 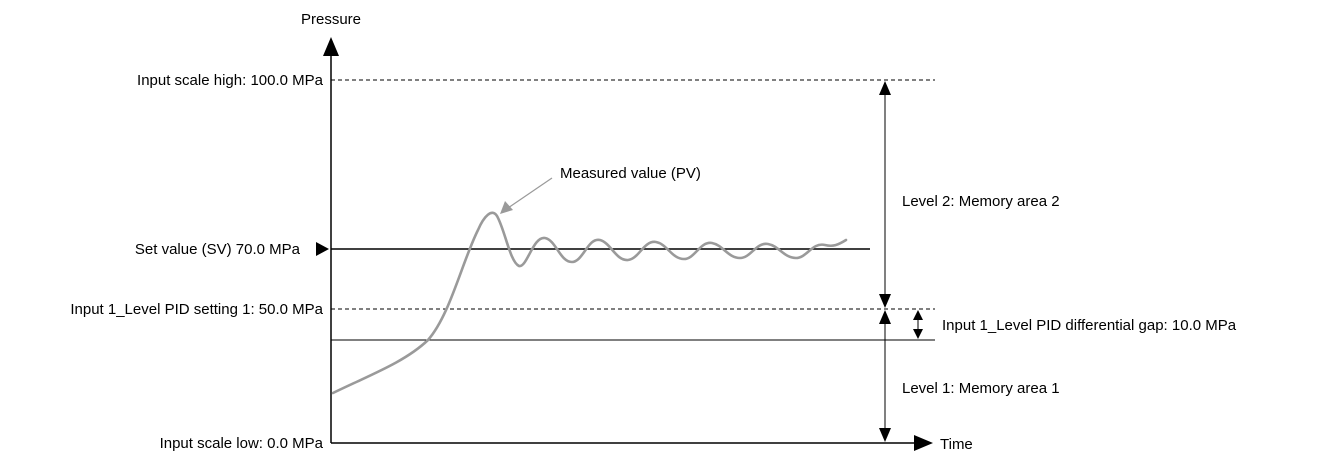 What do you see at coordinates (923, 443) in the screenshot?
I see `x-axis-arrowhead` at bounding box center [923, 443].